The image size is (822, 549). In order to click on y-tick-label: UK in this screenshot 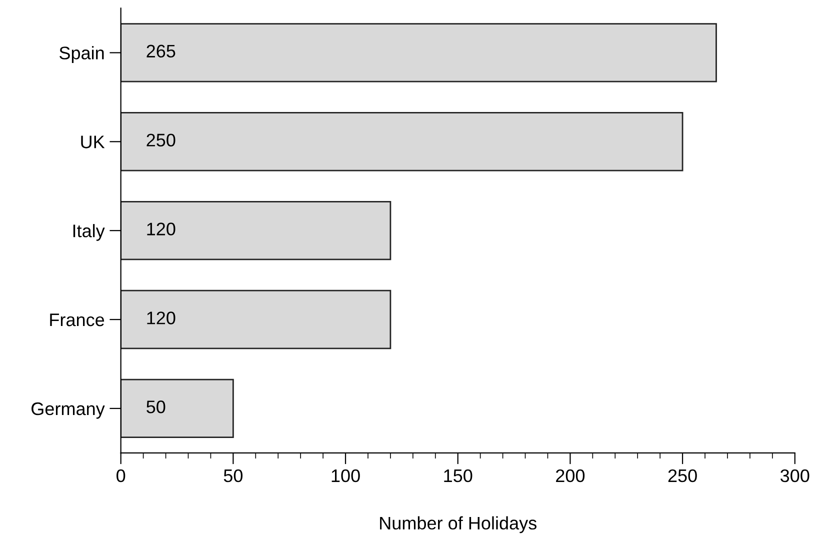, I will do `click(93, 142)`.